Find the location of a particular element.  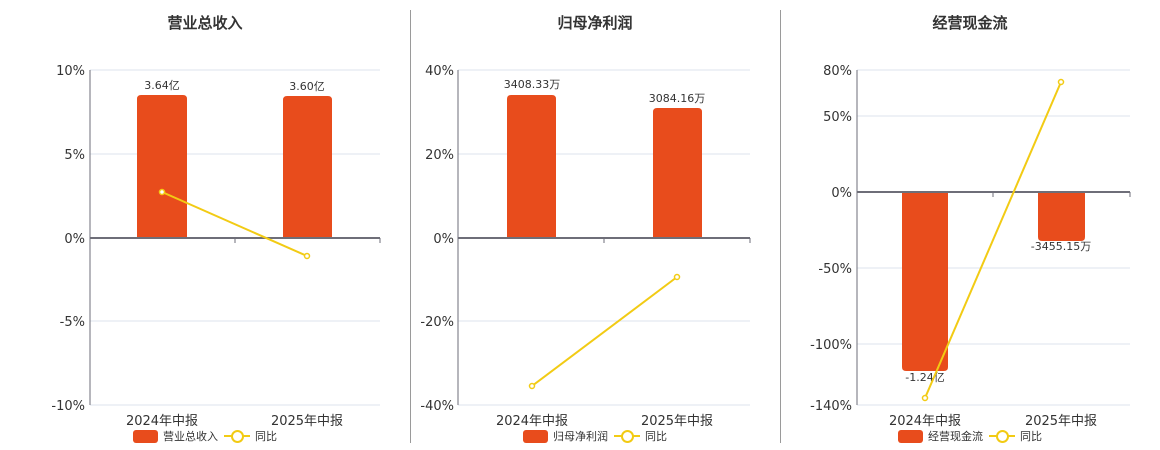

bar-value-label: 3408.33万 is located at coordinates (532, 84).